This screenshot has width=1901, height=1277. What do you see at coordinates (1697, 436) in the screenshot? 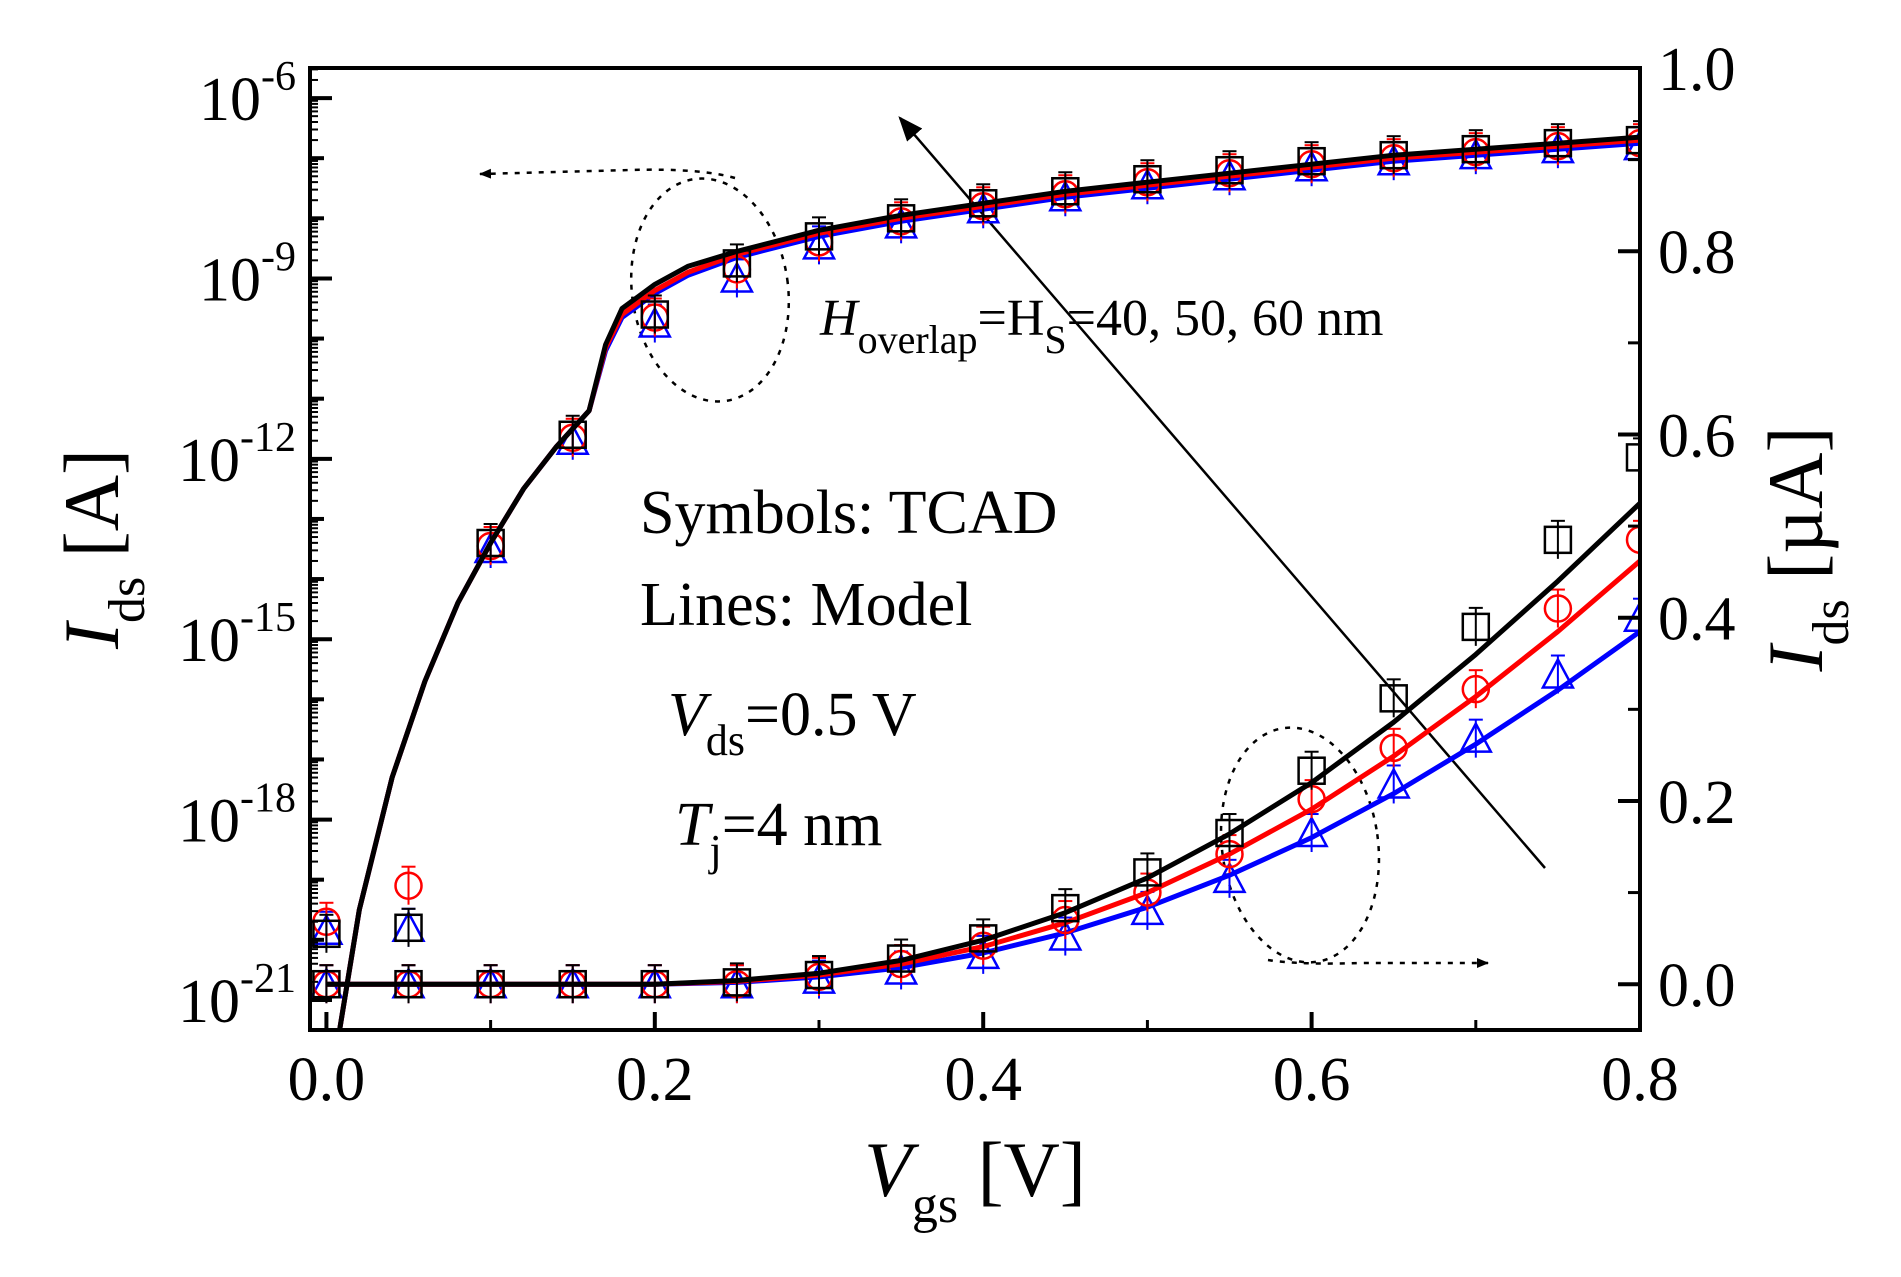
I see `y-right-tick-label: 0.6` at bounding box center [1697, 436].